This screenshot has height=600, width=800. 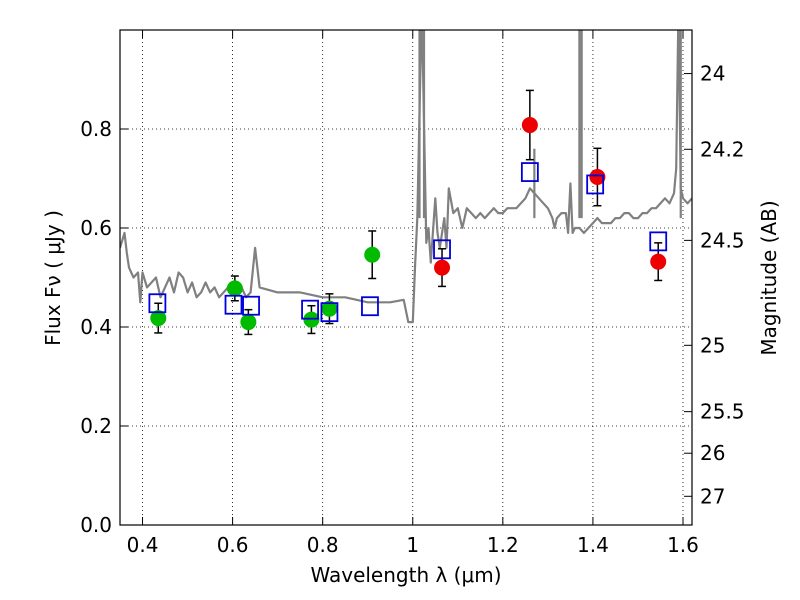 What do you see at coordinates (722, 149) in the screenshot?
I see `right-tick-label: 24.2` at bounding box center [722, 149].